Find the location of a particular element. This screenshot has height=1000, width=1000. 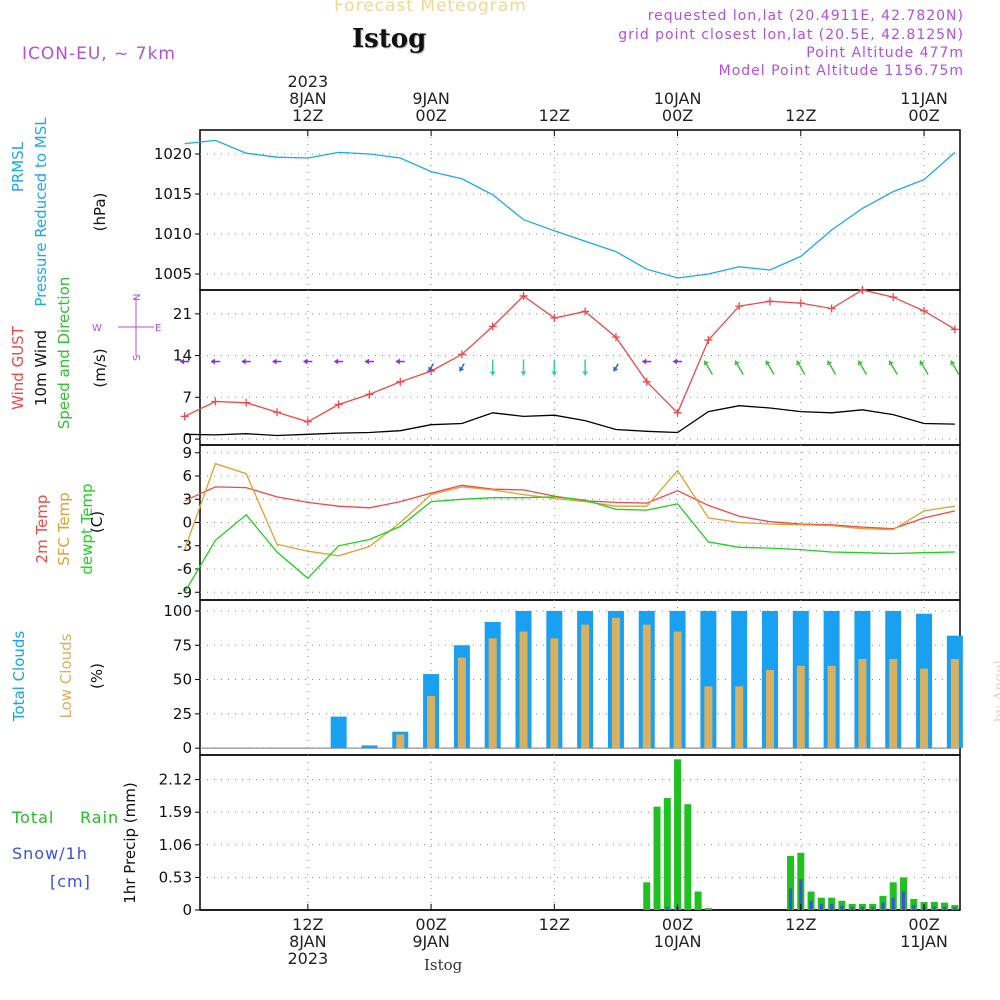

y-tick-label: 1.59 is located at coordinates (175, 812).